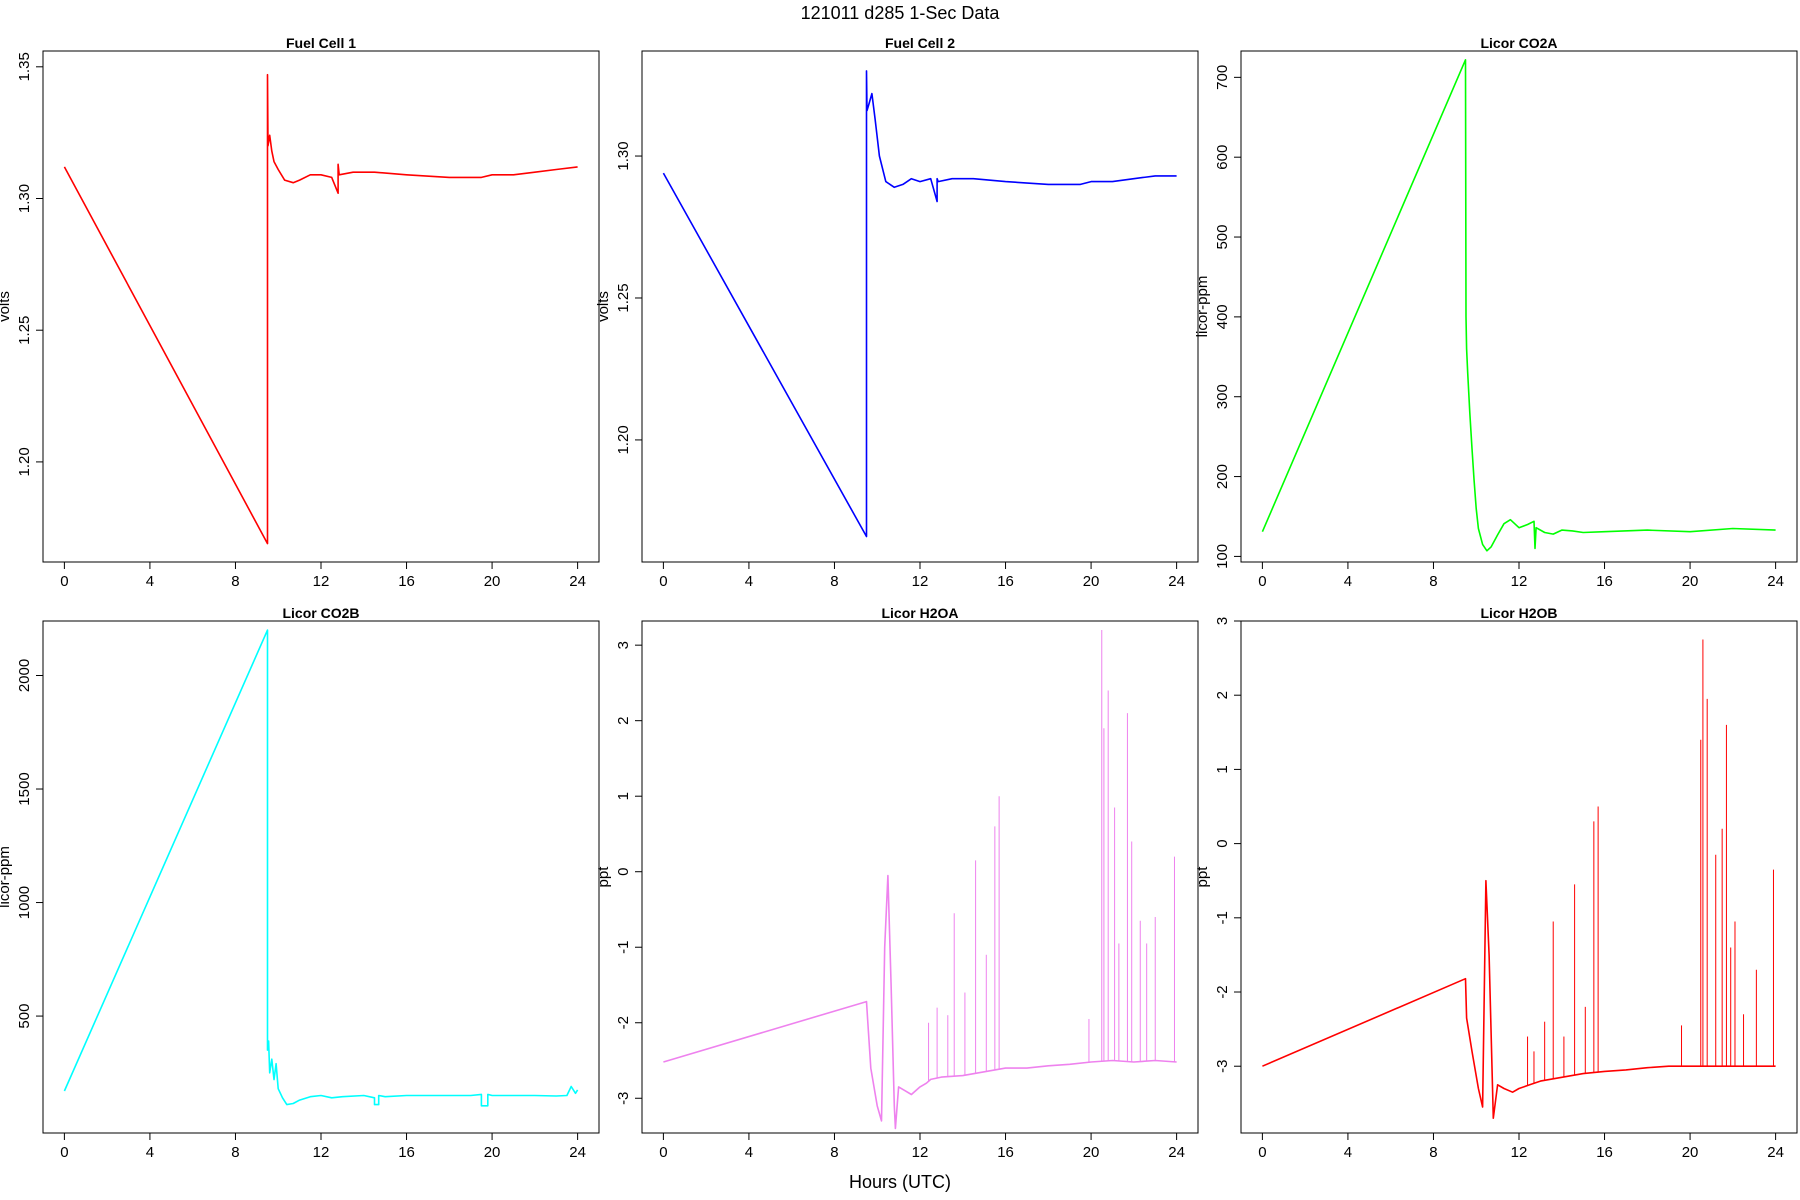 The width and height of the screenshot is (1800, 1200). What do you see at coordinates (900, 1182) in the screenshot?
I see `figure-xlabel: Hours (UTC)` at bounding box center [900, 1182].